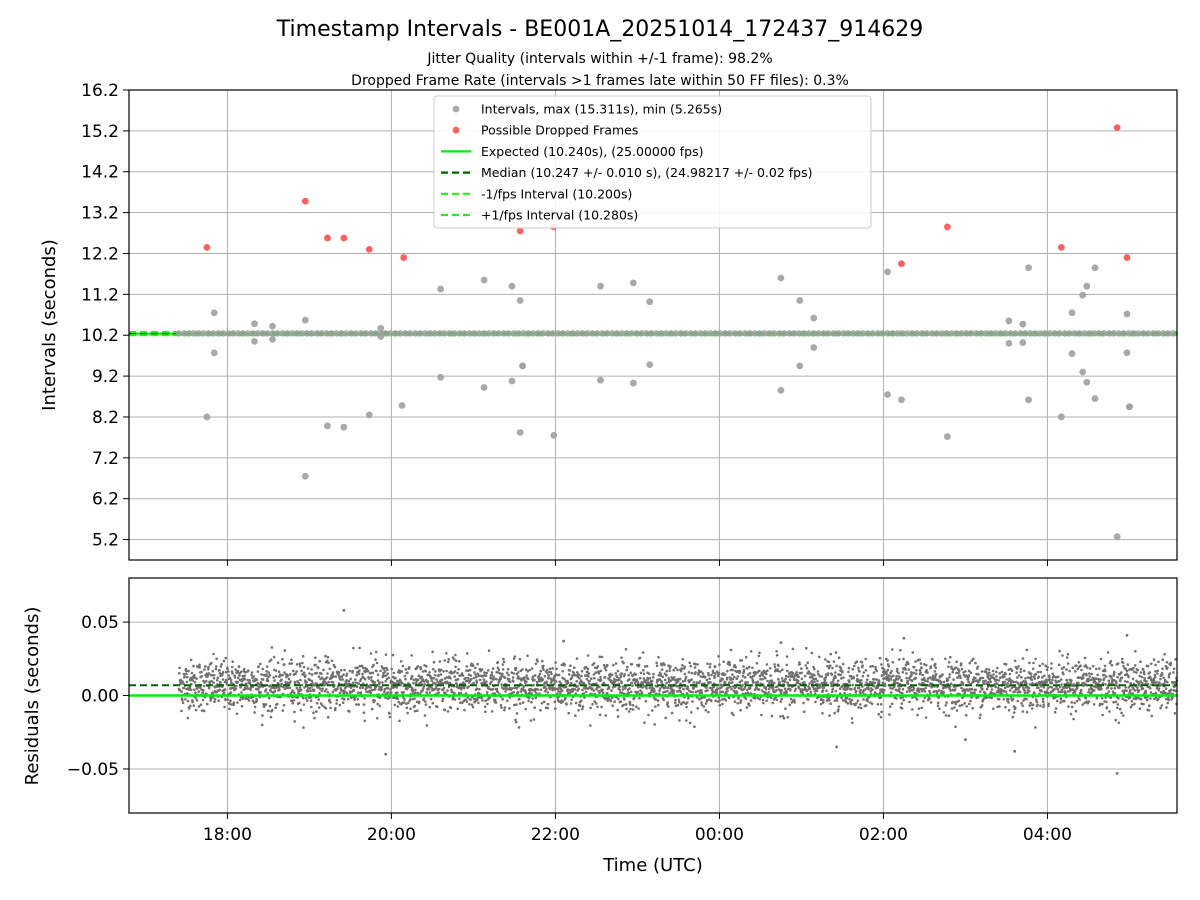 This screenshot has height=900, width=1200. I want to click on y-tick-label: 7.2, so click(105, 459).